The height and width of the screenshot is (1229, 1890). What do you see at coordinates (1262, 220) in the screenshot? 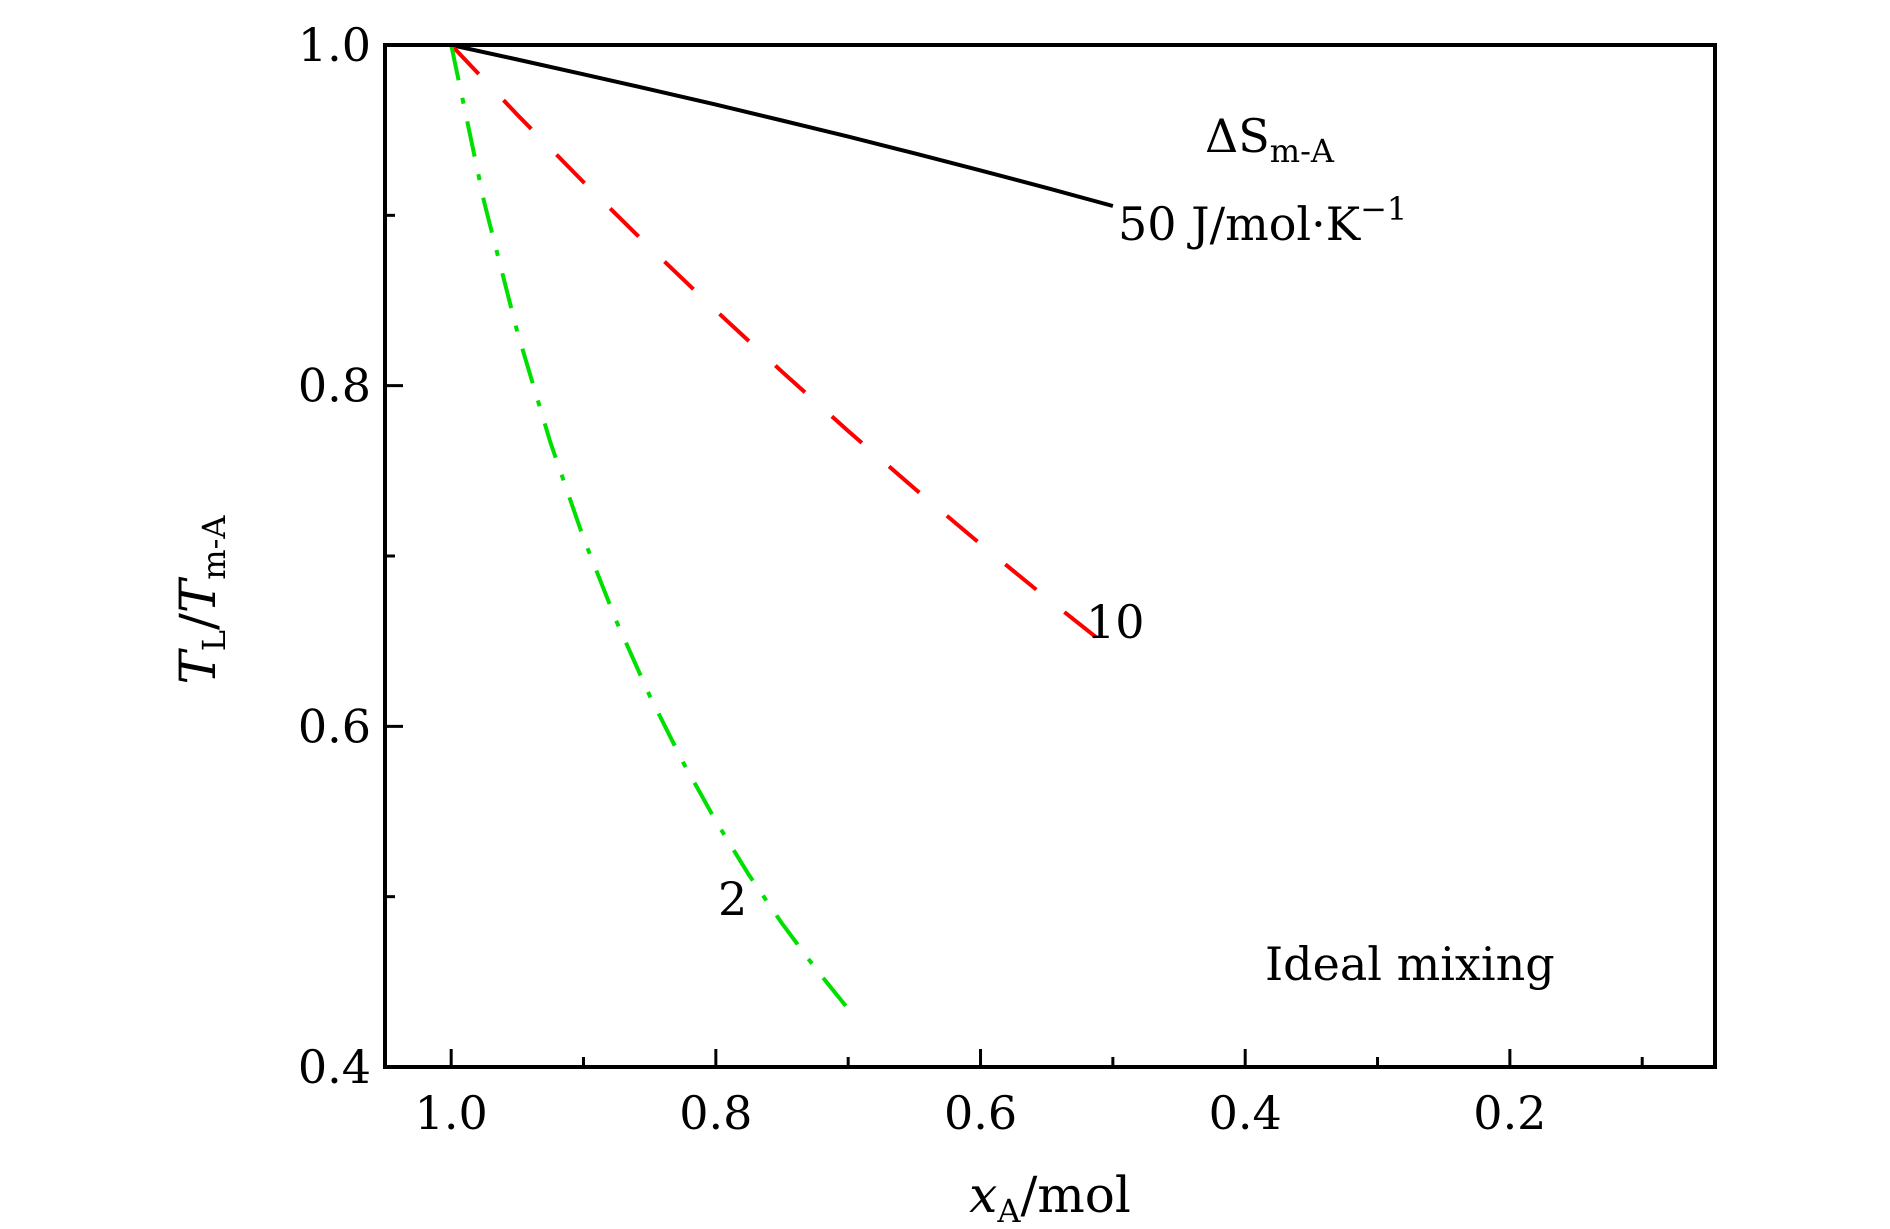
I see `curve-label-50: 50 J/mol·K−1` at bounding box center [1262, 220].